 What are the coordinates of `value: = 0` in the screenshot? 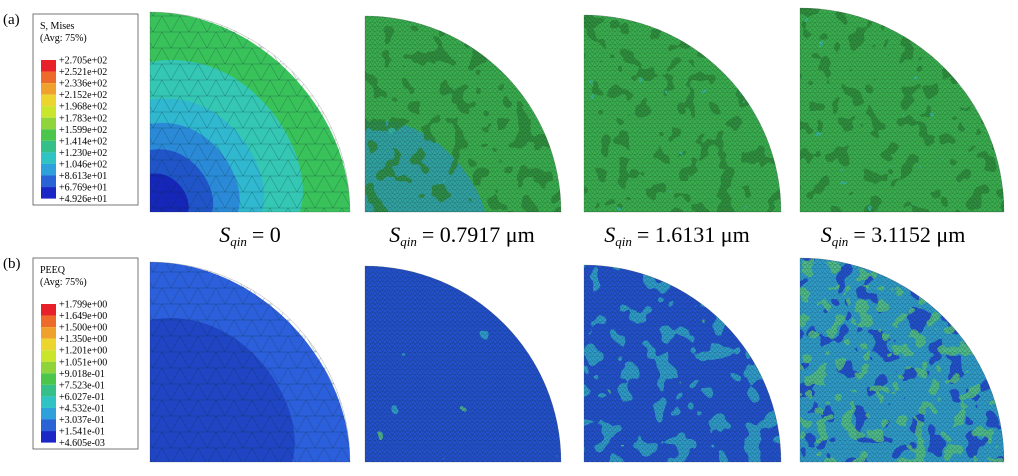 It's located at (266, 234).